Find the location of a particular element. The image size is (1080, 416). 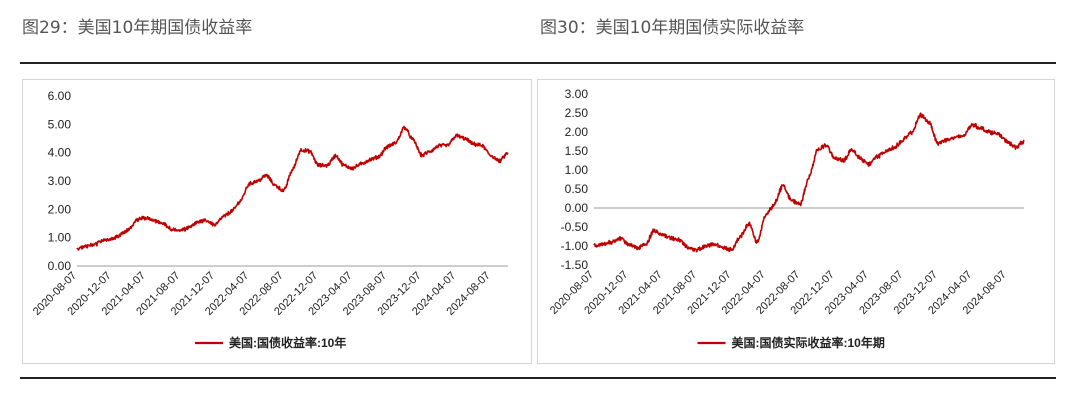

yield-y-ticks: 6.00 5.00 4.00 3.00 2.00 1.00 0.00 is located at coordinates (60, 181).